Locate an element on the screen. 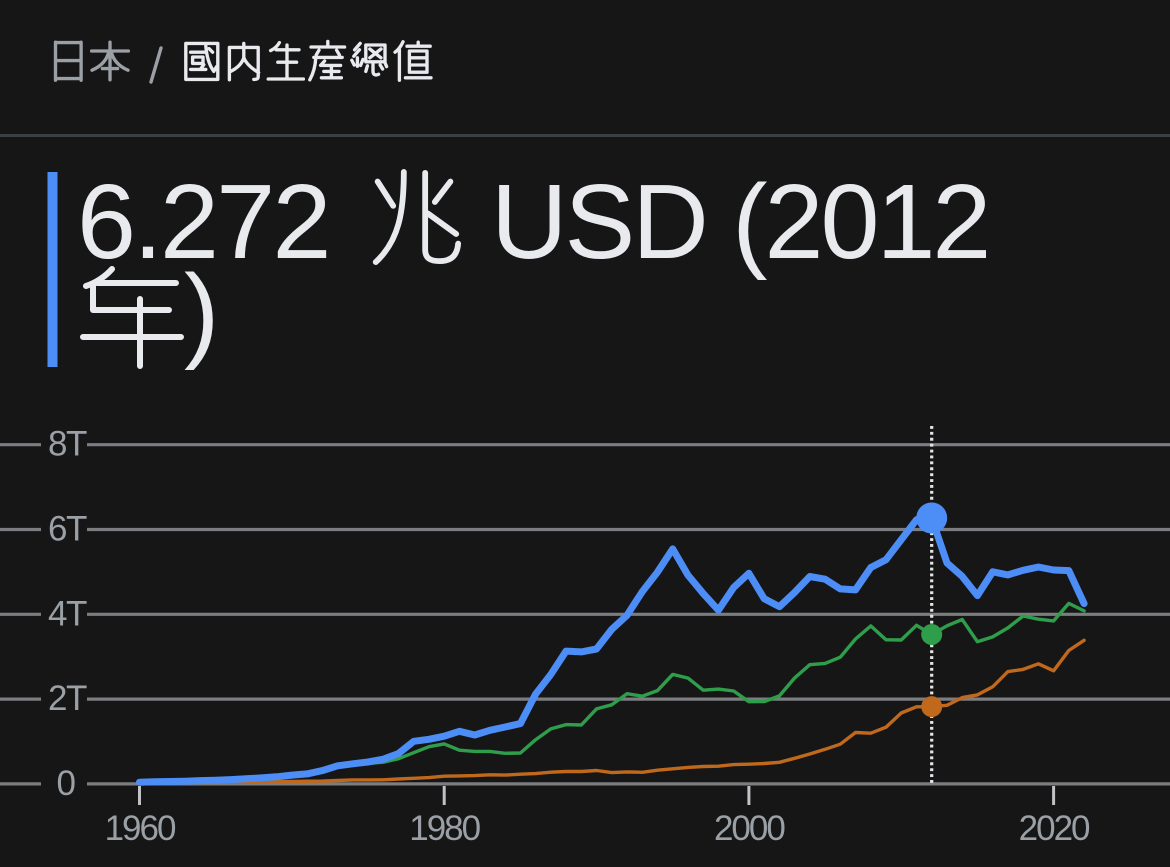 This screenshot has width=1170, height=867. svg-text: 8T is located at coordinates (67, 444).